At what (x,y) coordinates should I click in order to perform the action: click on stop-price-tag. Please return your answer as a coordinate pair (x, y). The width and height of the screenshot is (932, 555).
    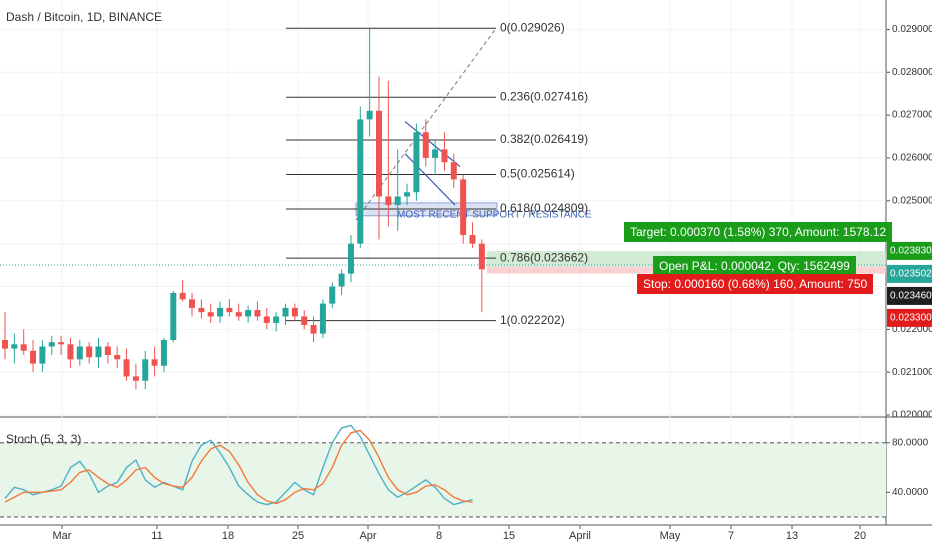
    Looking at the image, I should click on (909, 317).